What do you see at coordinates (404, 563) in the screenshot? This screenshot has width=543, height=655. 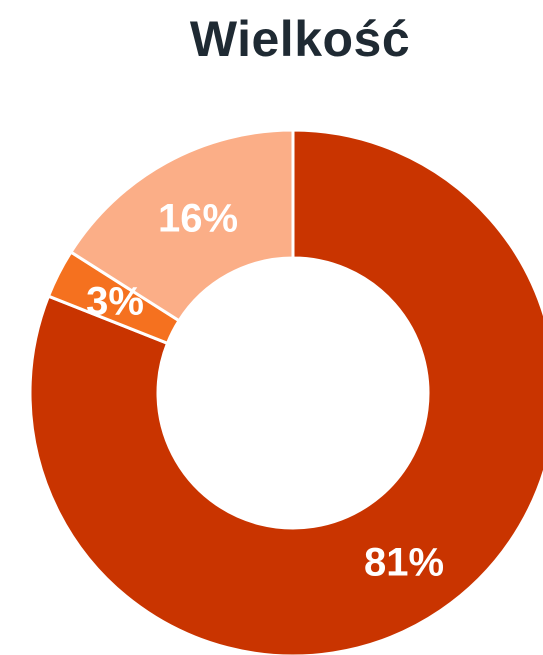 I see `slice-label-1: 81%` at bounding box center [404, 563].